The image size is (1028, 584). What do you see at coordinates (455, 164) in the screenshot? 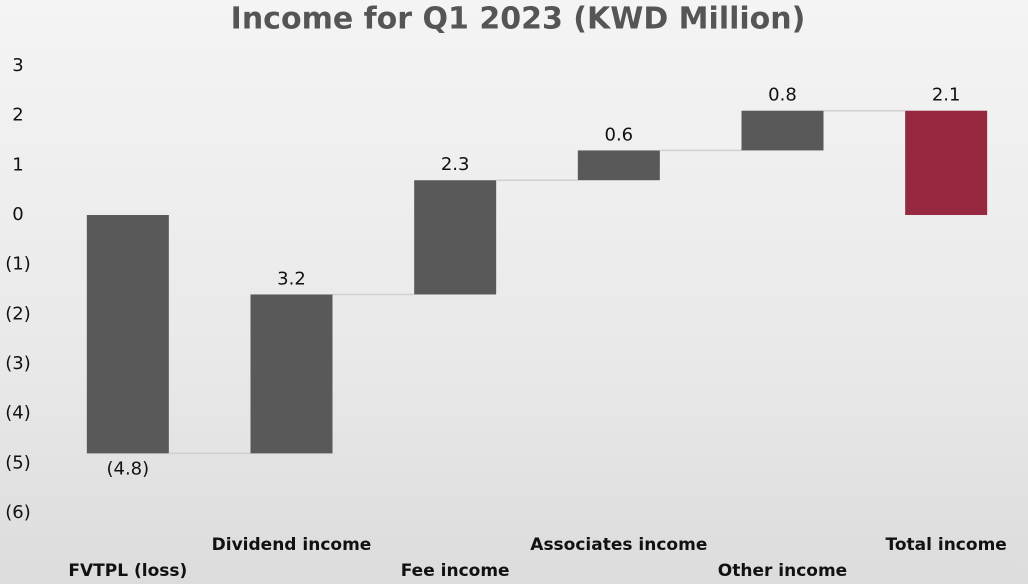
I see `value-label: 2.3` at bounding box center [455, 164].